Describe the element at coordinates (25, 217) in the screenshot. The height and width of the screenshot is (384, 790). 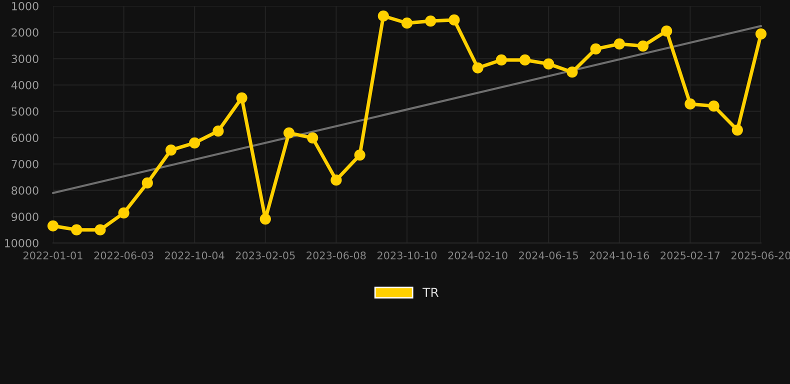
I see `y-tick-label: 9000` at that location.